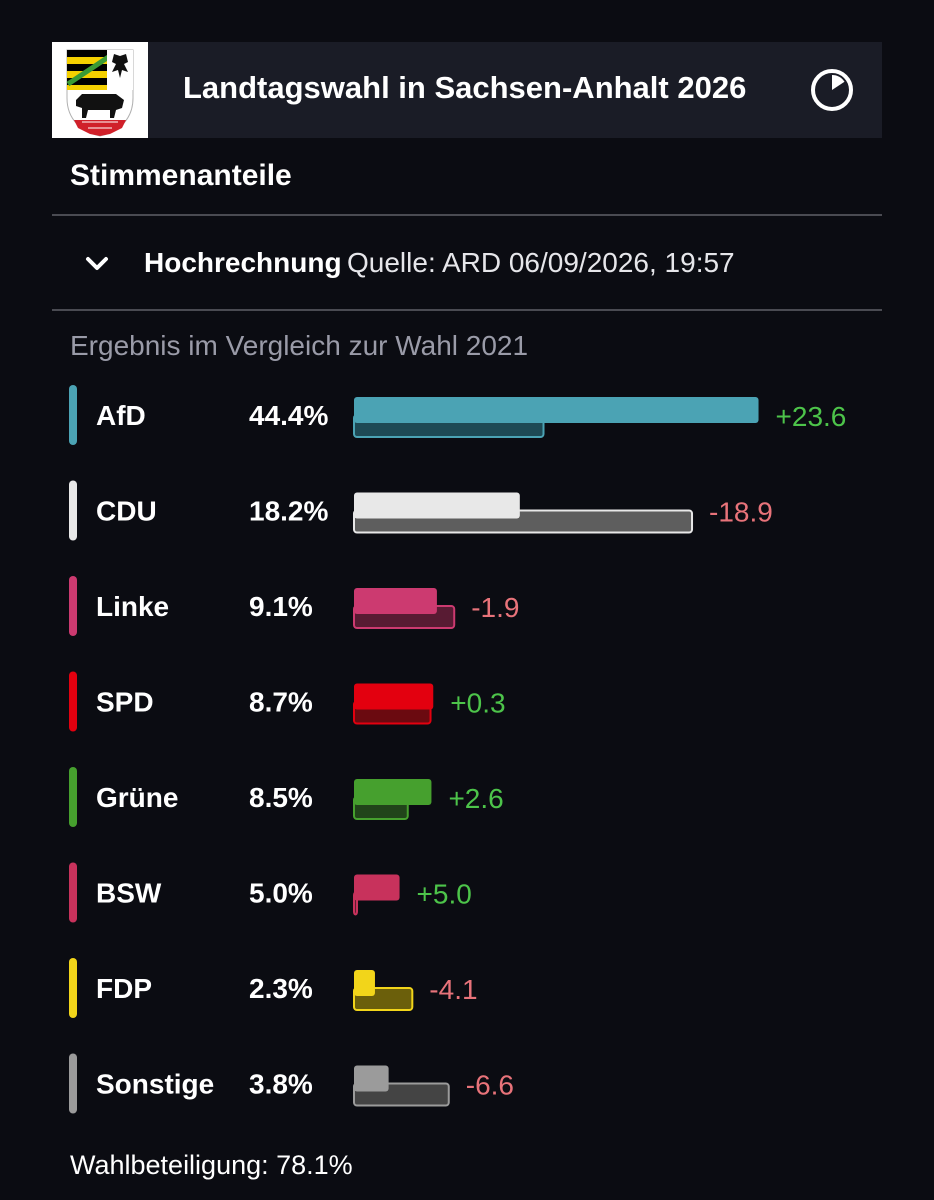  I want to click on timer-icon, so click(832, 90).